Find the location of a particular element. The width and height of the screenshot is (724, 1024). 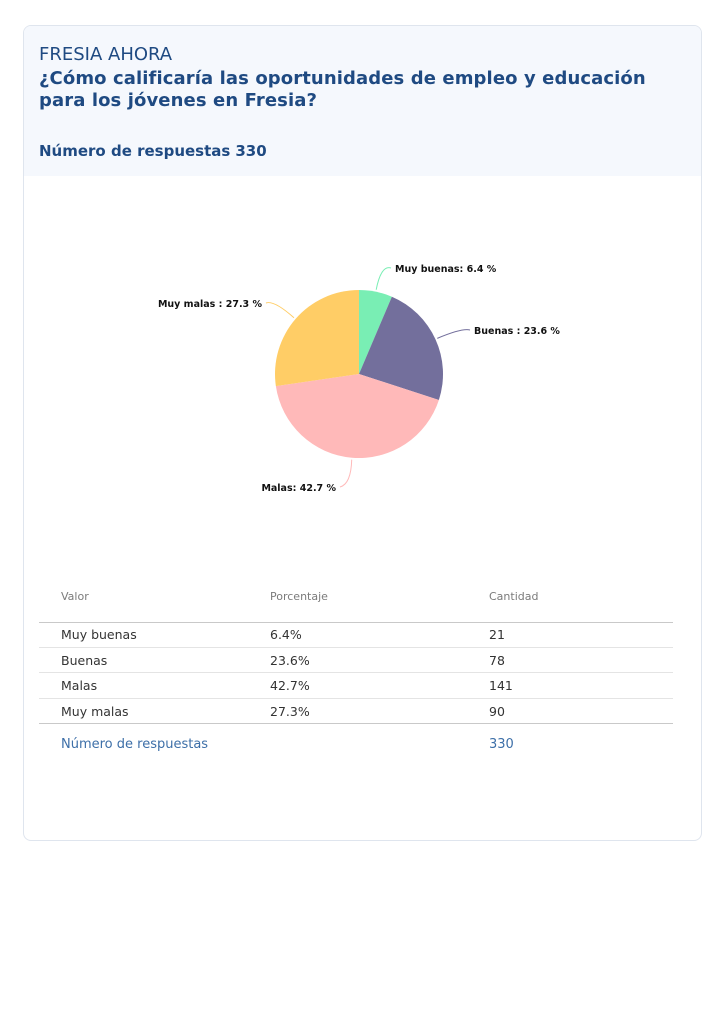

table-cell-cantidad: 78 is located at coordinates (497, 660).